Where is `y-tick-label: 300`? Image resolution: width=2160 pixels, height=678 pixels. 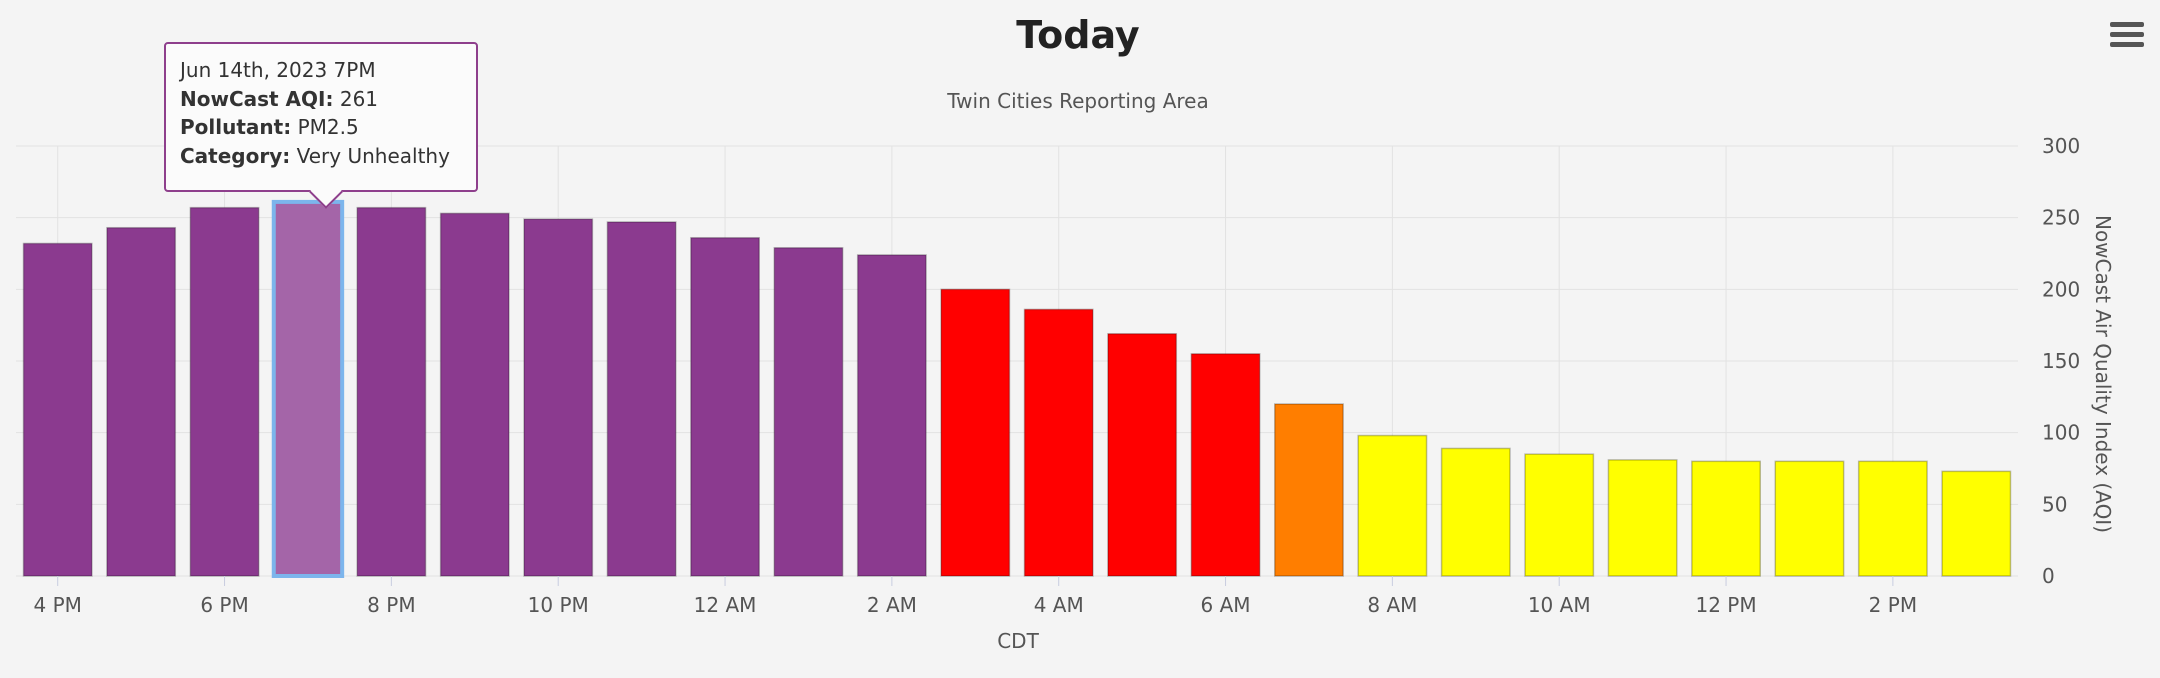 y-tick-label: 300 is located at coordinates (2061, 146).